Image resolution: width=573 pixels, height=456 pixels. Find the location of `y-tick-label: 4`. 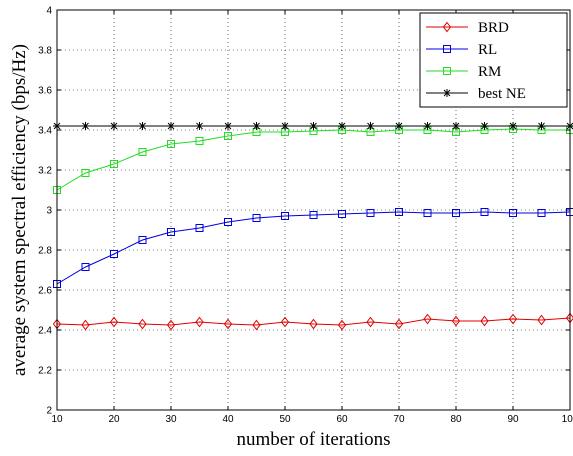

y-tick-label: 4 is located at coordinates (49, 11).